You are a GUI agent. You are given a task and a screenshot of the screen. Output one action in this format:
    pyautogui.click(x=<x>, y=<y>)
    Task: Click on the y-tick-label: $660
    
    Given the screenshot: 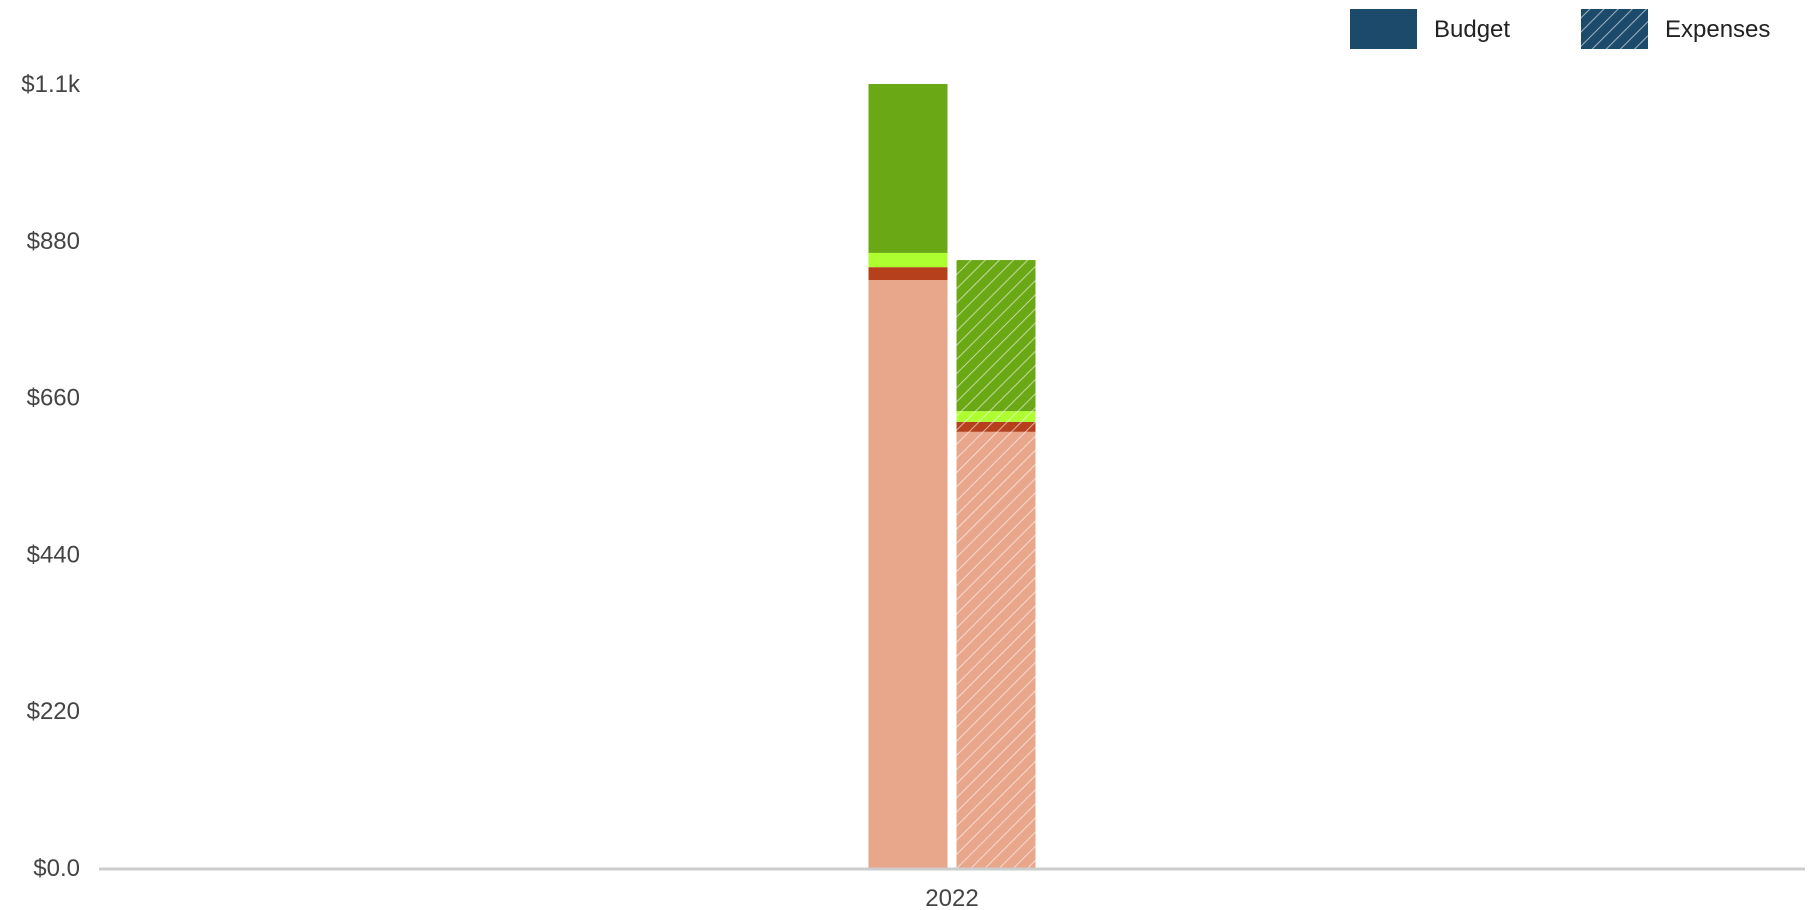 What is the action you would take?
    pyautogui.click(x=53, y=398)
    